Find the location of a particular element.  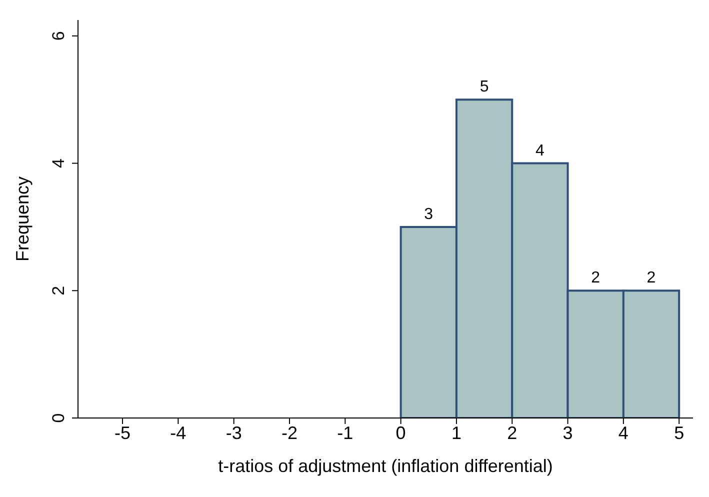

x-tick-label: -5 is located at coordinates (122, 432).